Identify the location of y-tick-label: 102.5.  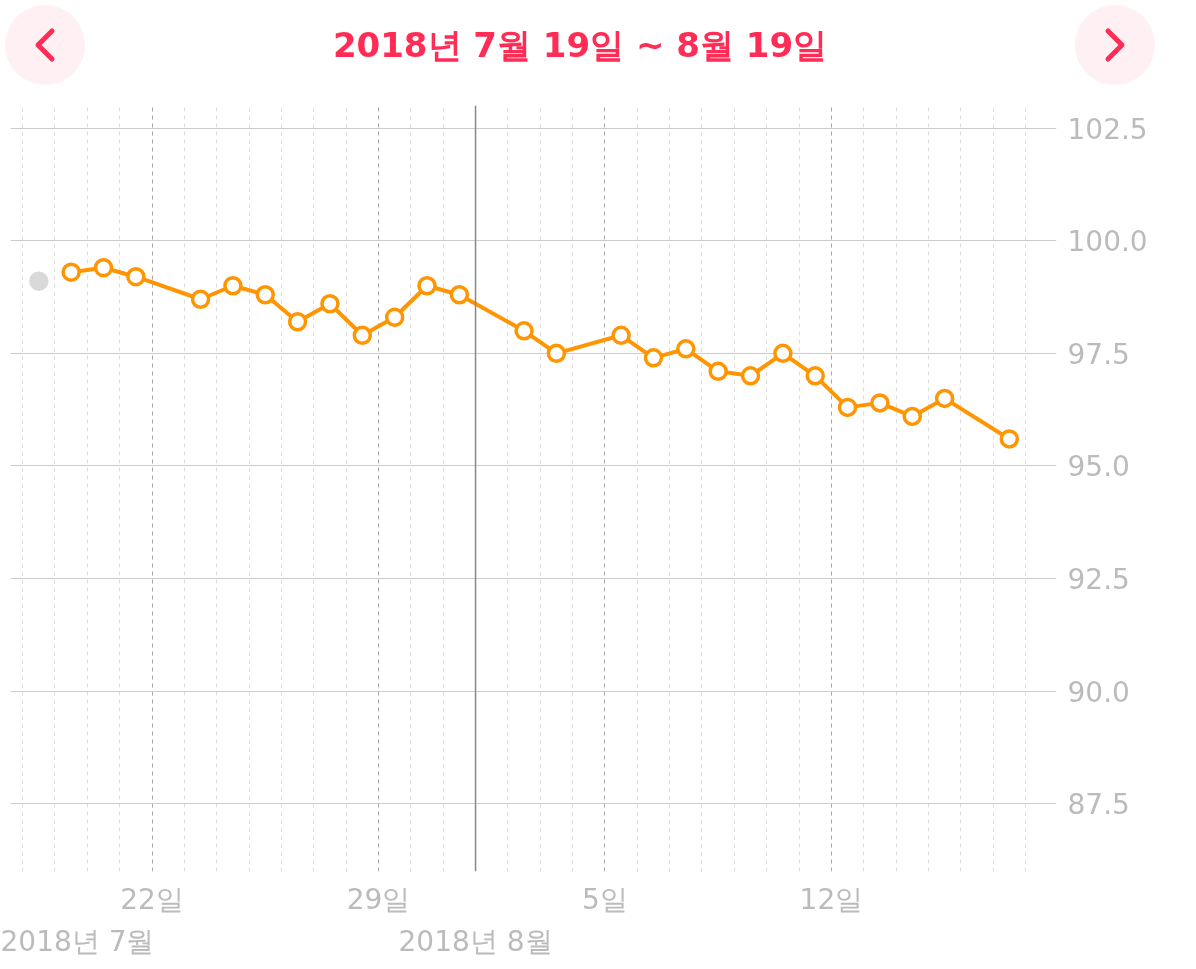
(1107, 129).